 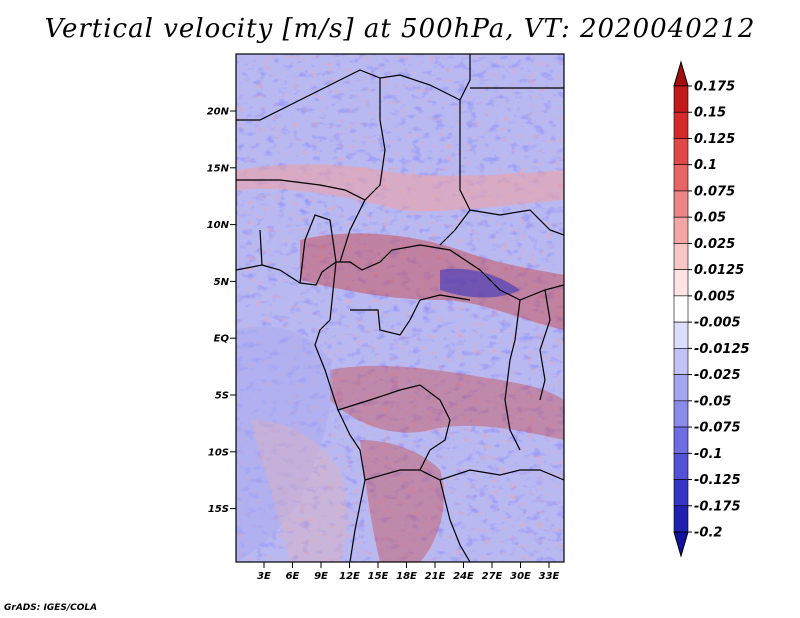 What do you see at coordinates (717, 323) in the screenshot?
I see `colorbar-label: -0.005` at bounding box center [717, 323].